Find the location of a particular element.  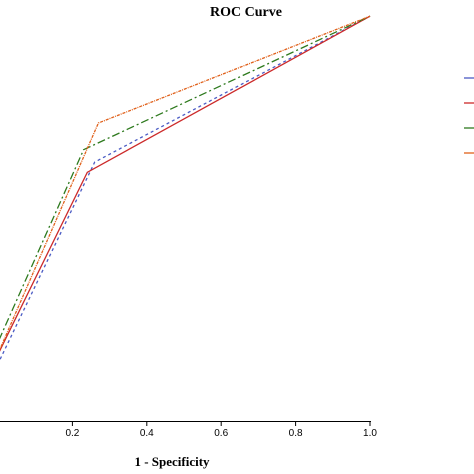

x-ticks-group: 0.2 0.4 0.6 0.8 1.0 is located at coordinates (221, 430).